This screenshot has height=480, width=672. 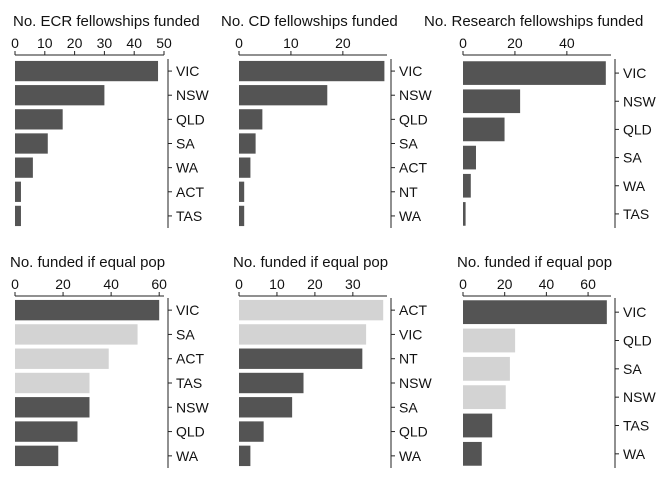 I want to click on bar-nt, so click(x=301, y=358).